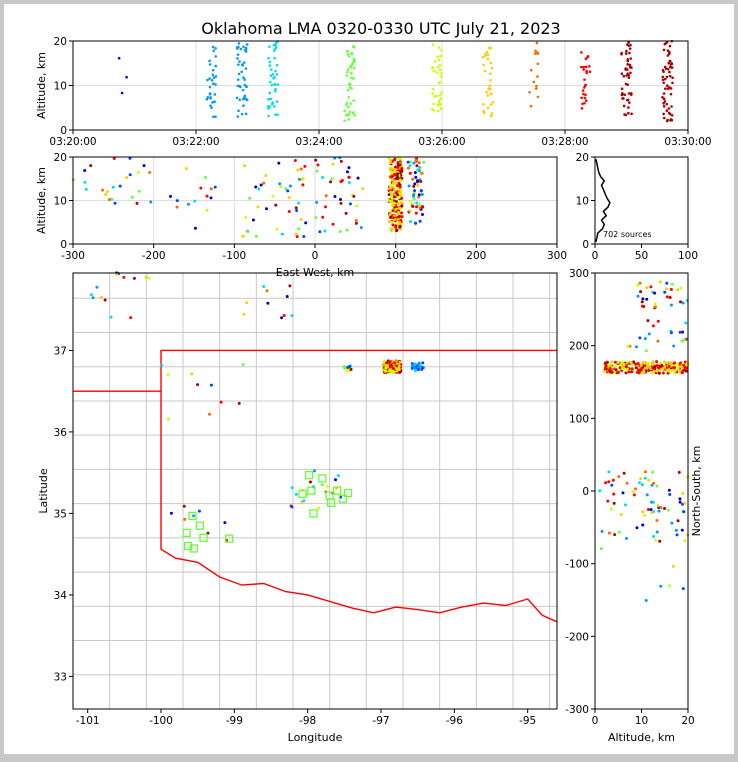 Image resolution: width=738 pixels, height=762 pixels. What do you see at coordinates (557, 256) in the screenshot?
I see `east-west-xtick-label: 300` at bounding box center [557, 256].